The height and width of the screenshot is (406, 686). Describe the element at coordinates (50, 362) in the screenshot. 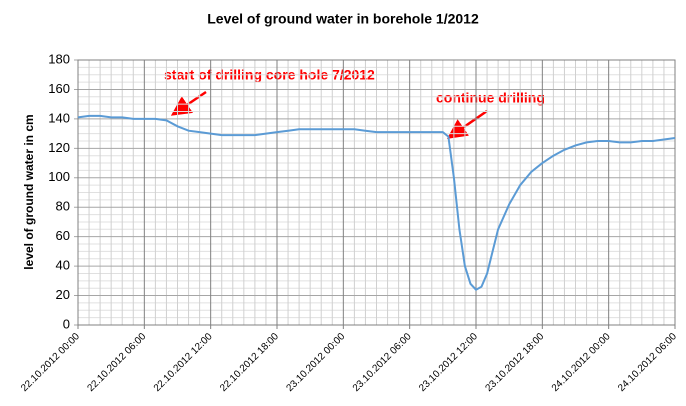

I see `x-tick-label: 22.10.2012 00:00` at that location.